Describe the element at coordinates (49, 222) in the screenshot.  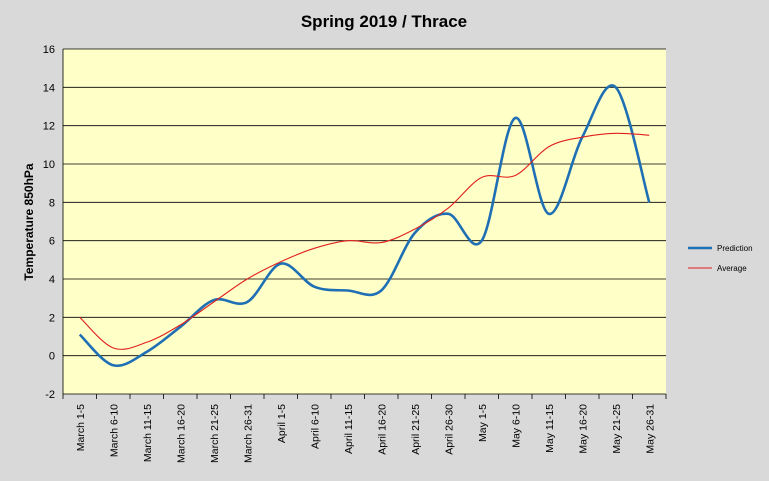
I see `y-axis-tick-labels: -2 0 2 4 6 8 10 12 14 16` at that location.